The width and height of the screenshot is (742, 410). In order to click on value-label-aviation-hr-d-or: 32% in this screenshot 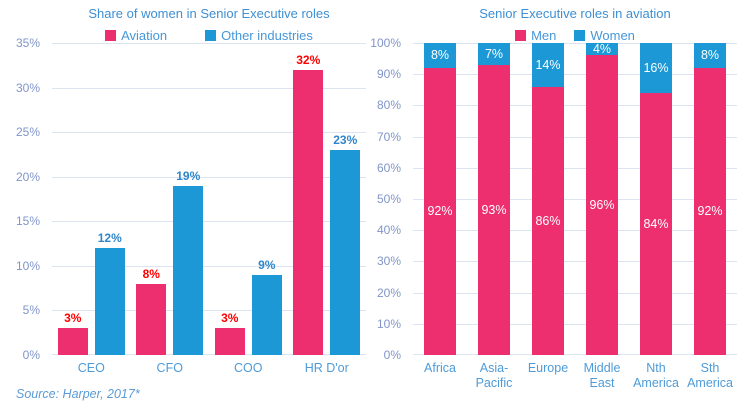, I will do `click(308, 59)`.